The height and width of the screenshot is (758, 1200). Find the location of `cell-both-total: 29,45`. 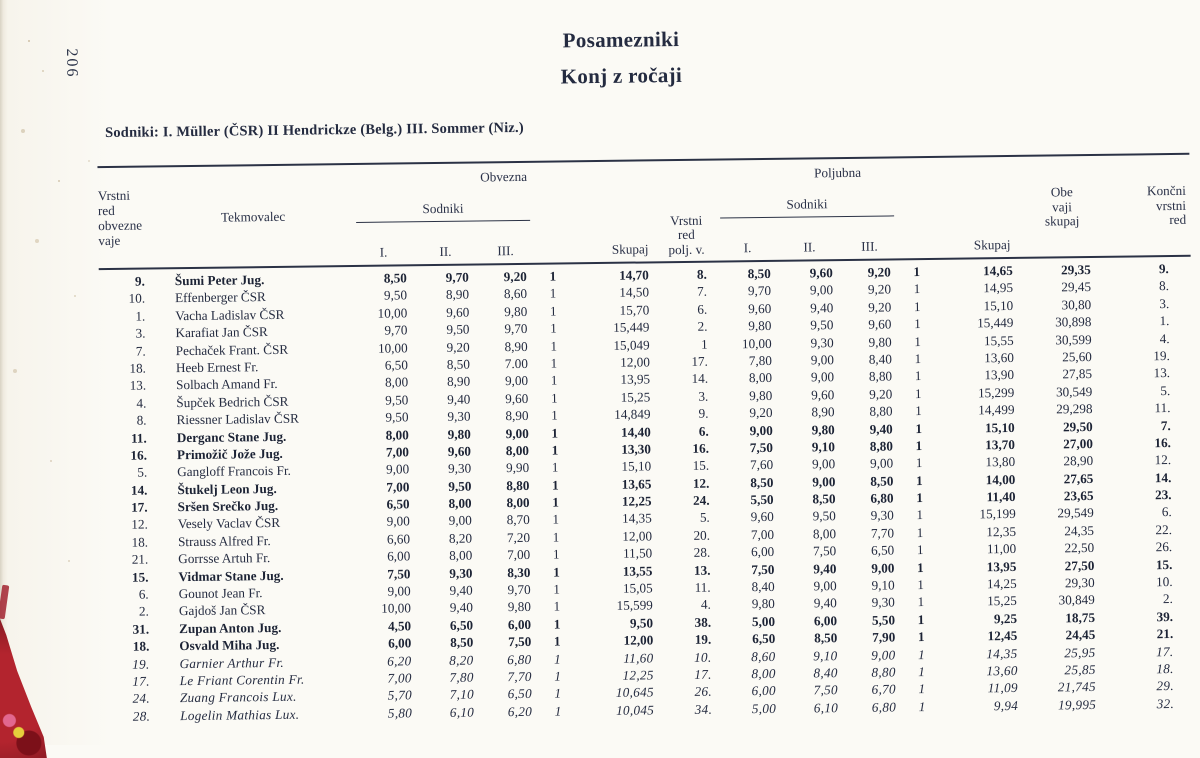

cell-both-total: 29,45 is located at coordinates (1076, 287).